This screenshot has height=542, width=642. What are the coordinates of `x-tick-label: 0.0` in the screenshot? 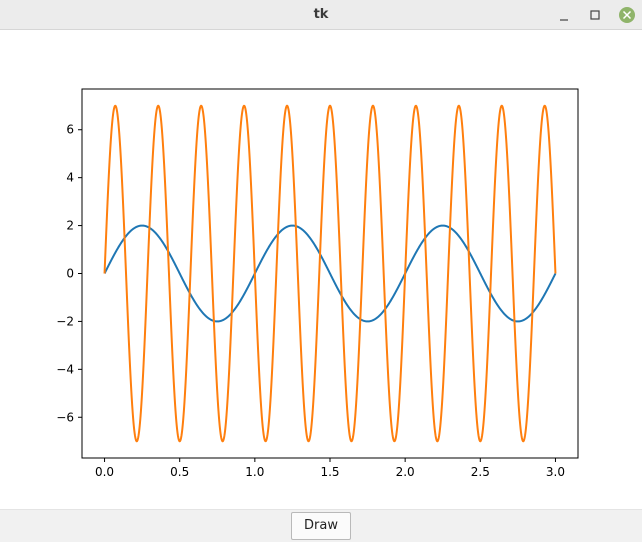 It's located at (104, 472).